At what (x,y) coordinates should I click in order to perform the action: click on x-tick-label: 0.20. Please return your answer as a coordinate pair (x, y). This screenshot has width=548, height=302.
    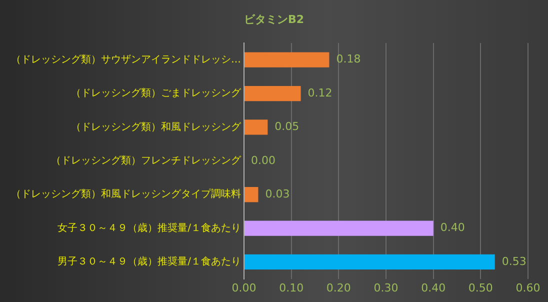
    Looking at the image, I should click on (338, 287).